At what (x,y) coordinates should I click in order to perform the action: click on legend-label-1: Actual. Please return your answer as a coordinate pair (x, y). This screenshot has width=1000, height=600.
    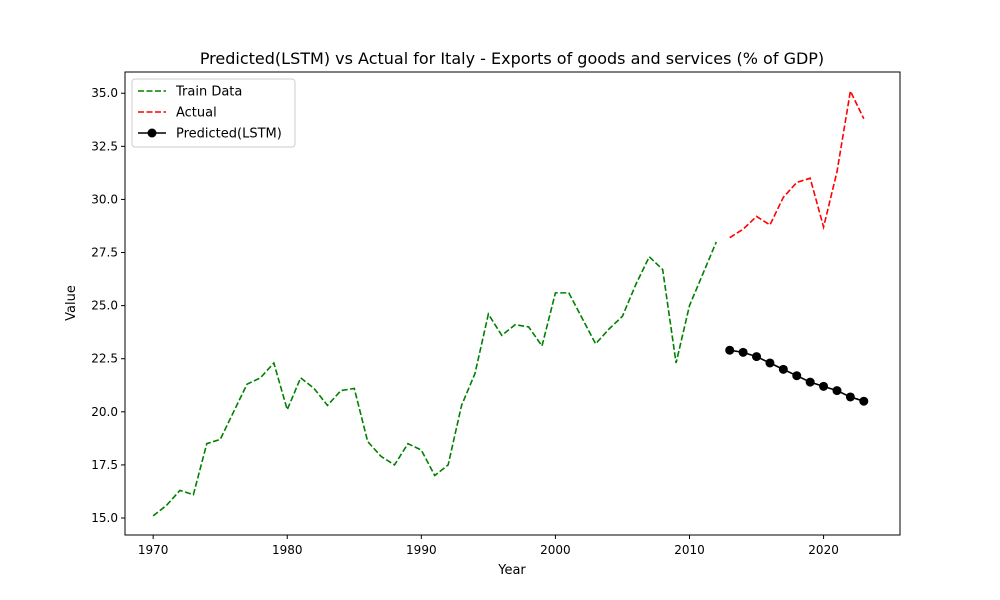
    Looking at the image, I should click on (196, 113).